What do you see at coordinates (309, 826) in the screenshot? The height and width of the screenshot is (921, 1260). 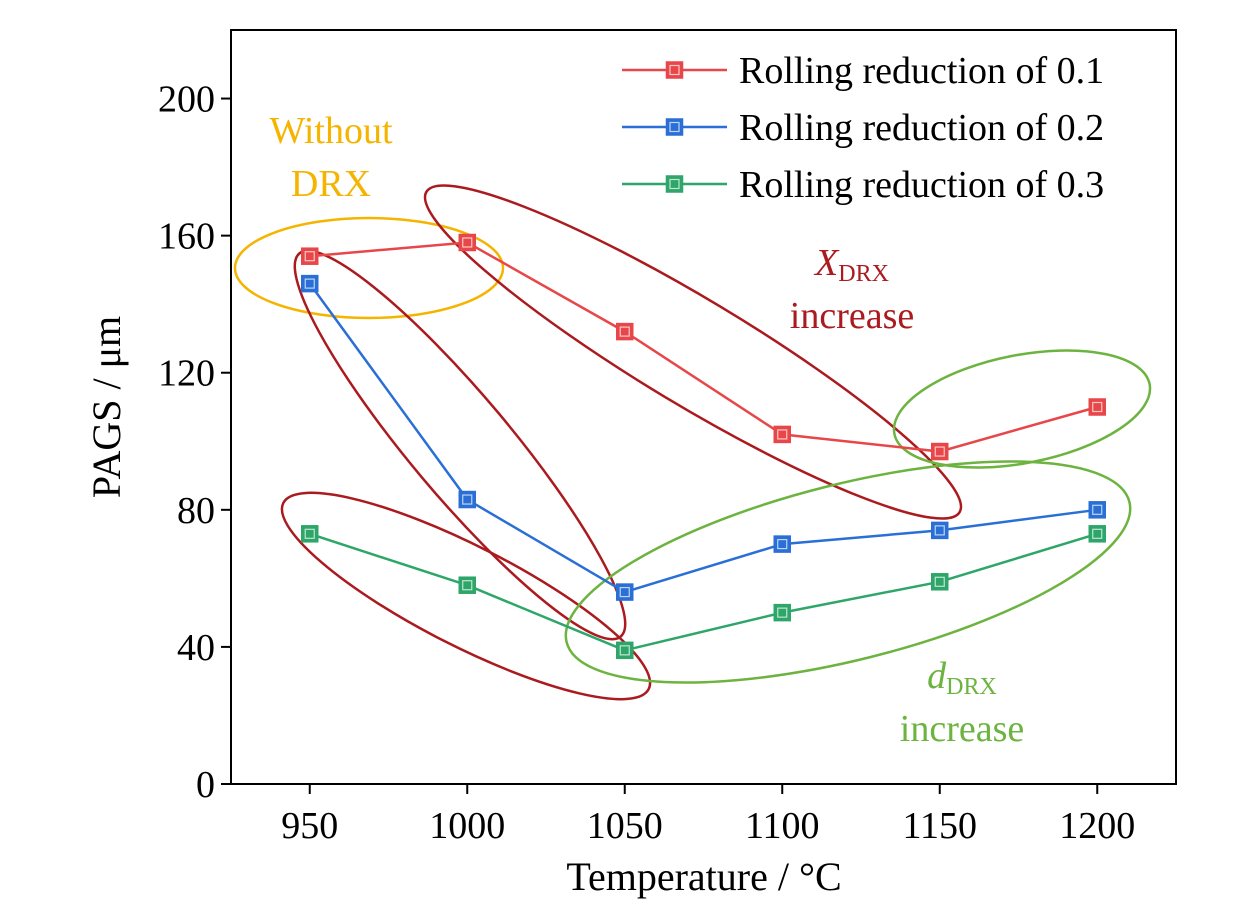 I see `x-tick-label: 950` at bounding box center [309, 826].